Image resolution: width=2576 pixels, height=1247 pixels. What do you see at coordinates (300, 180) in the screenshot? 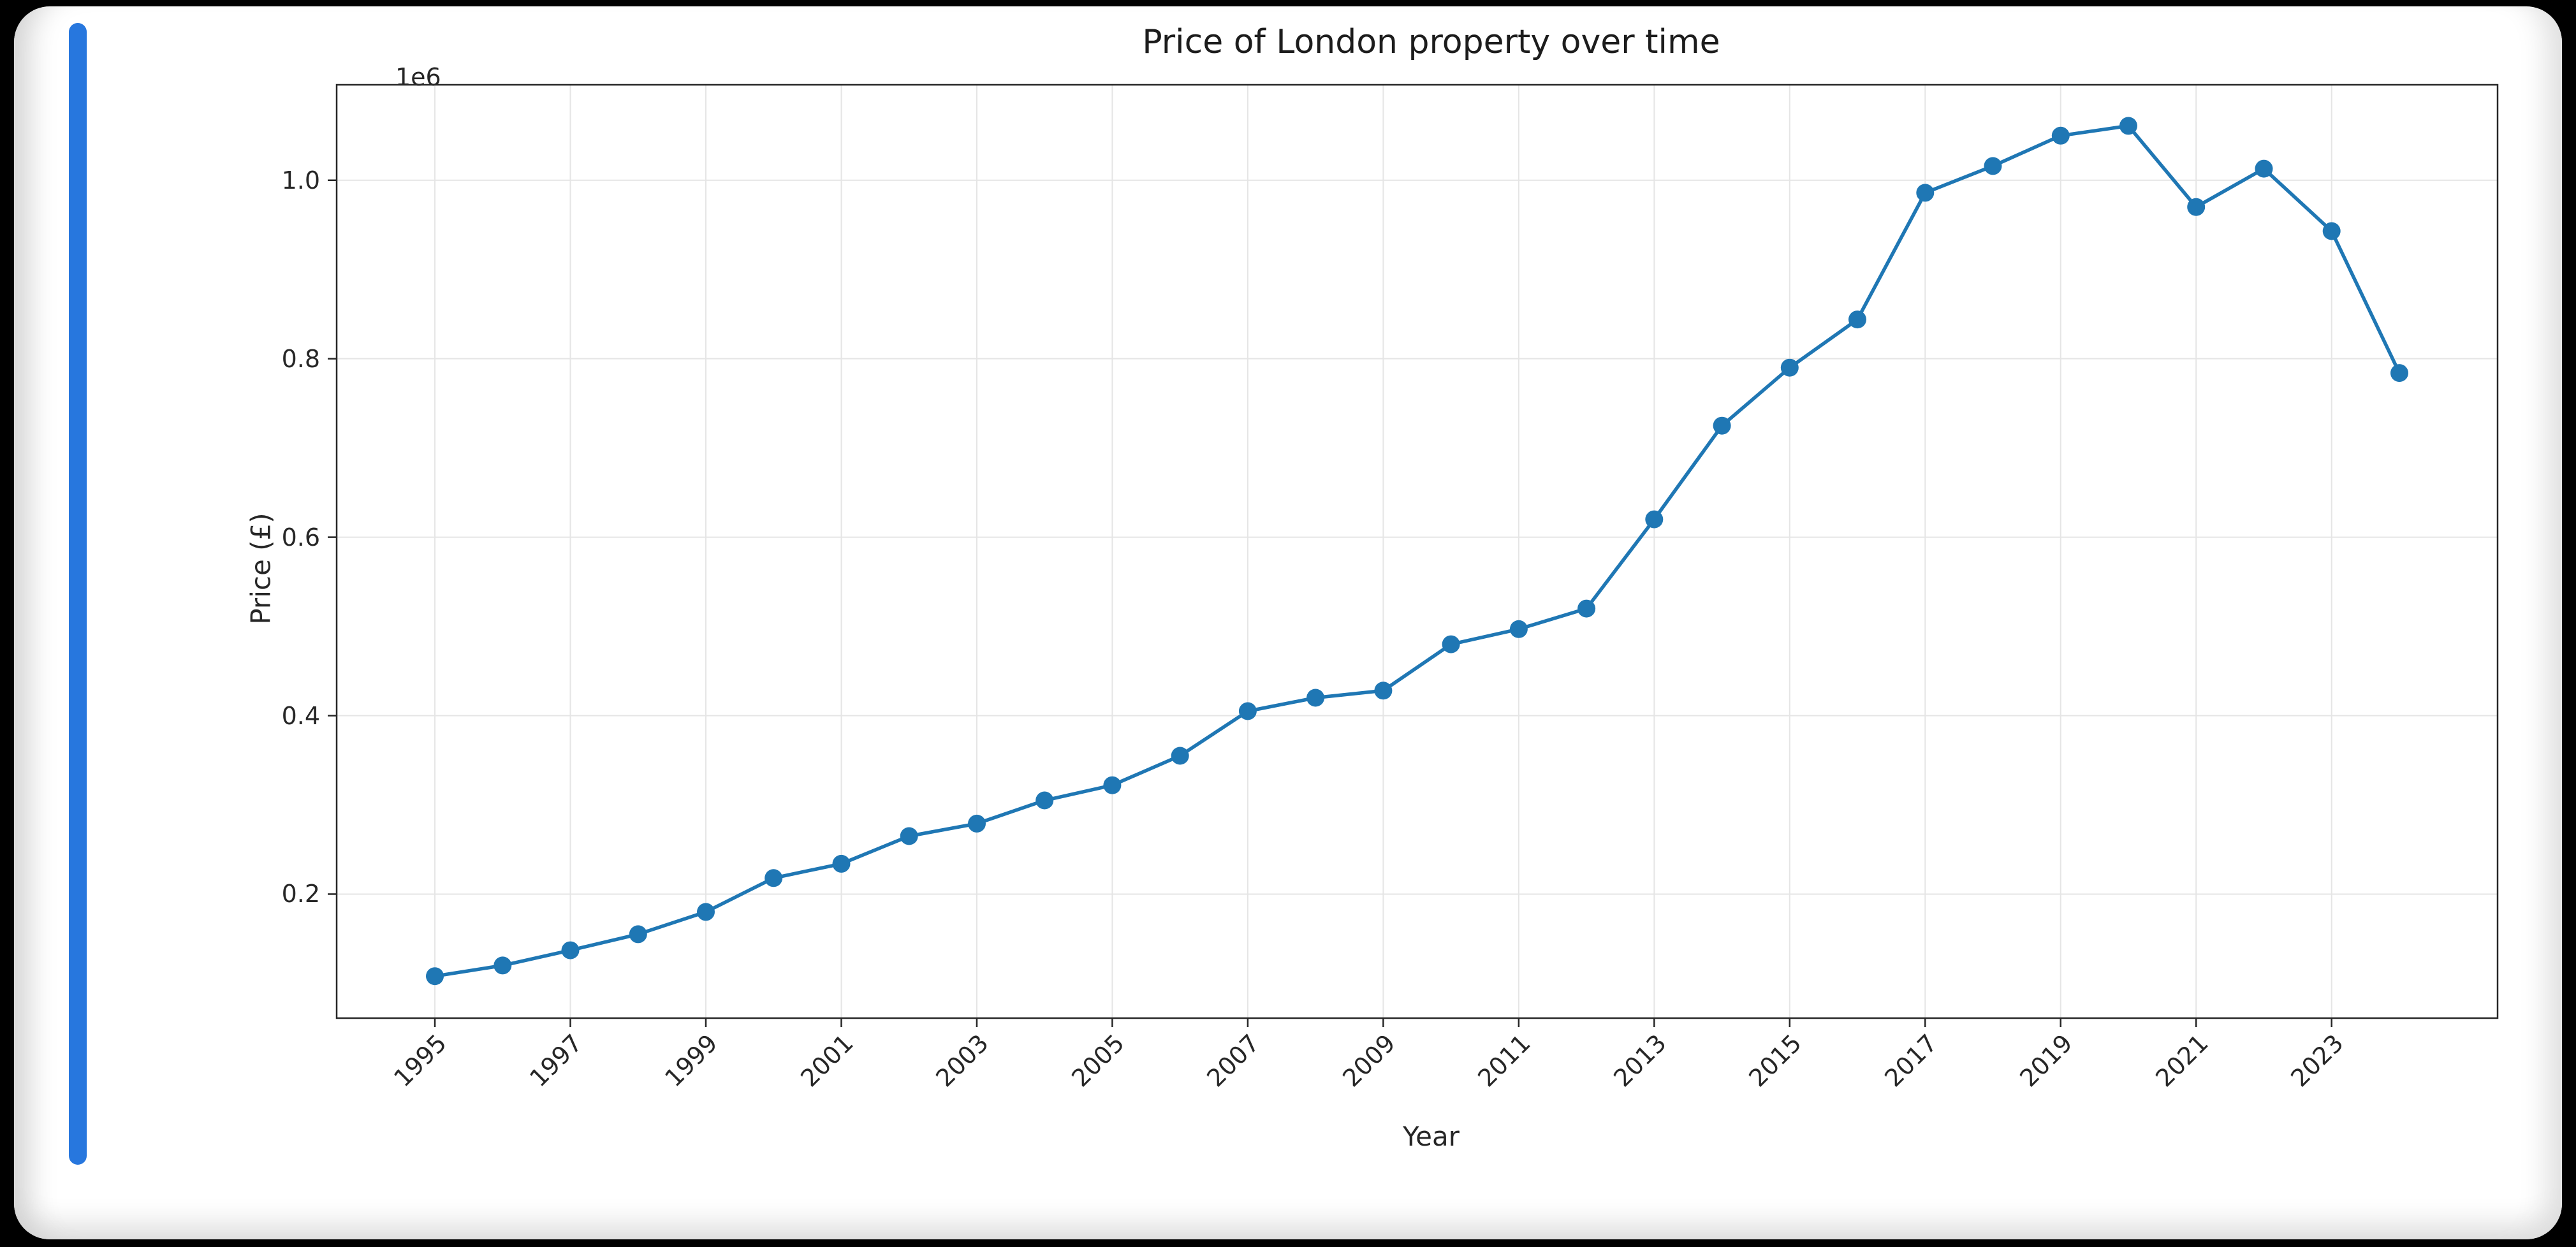
I see `y-tick-label: 1.0` at bounding box center [300, 180].